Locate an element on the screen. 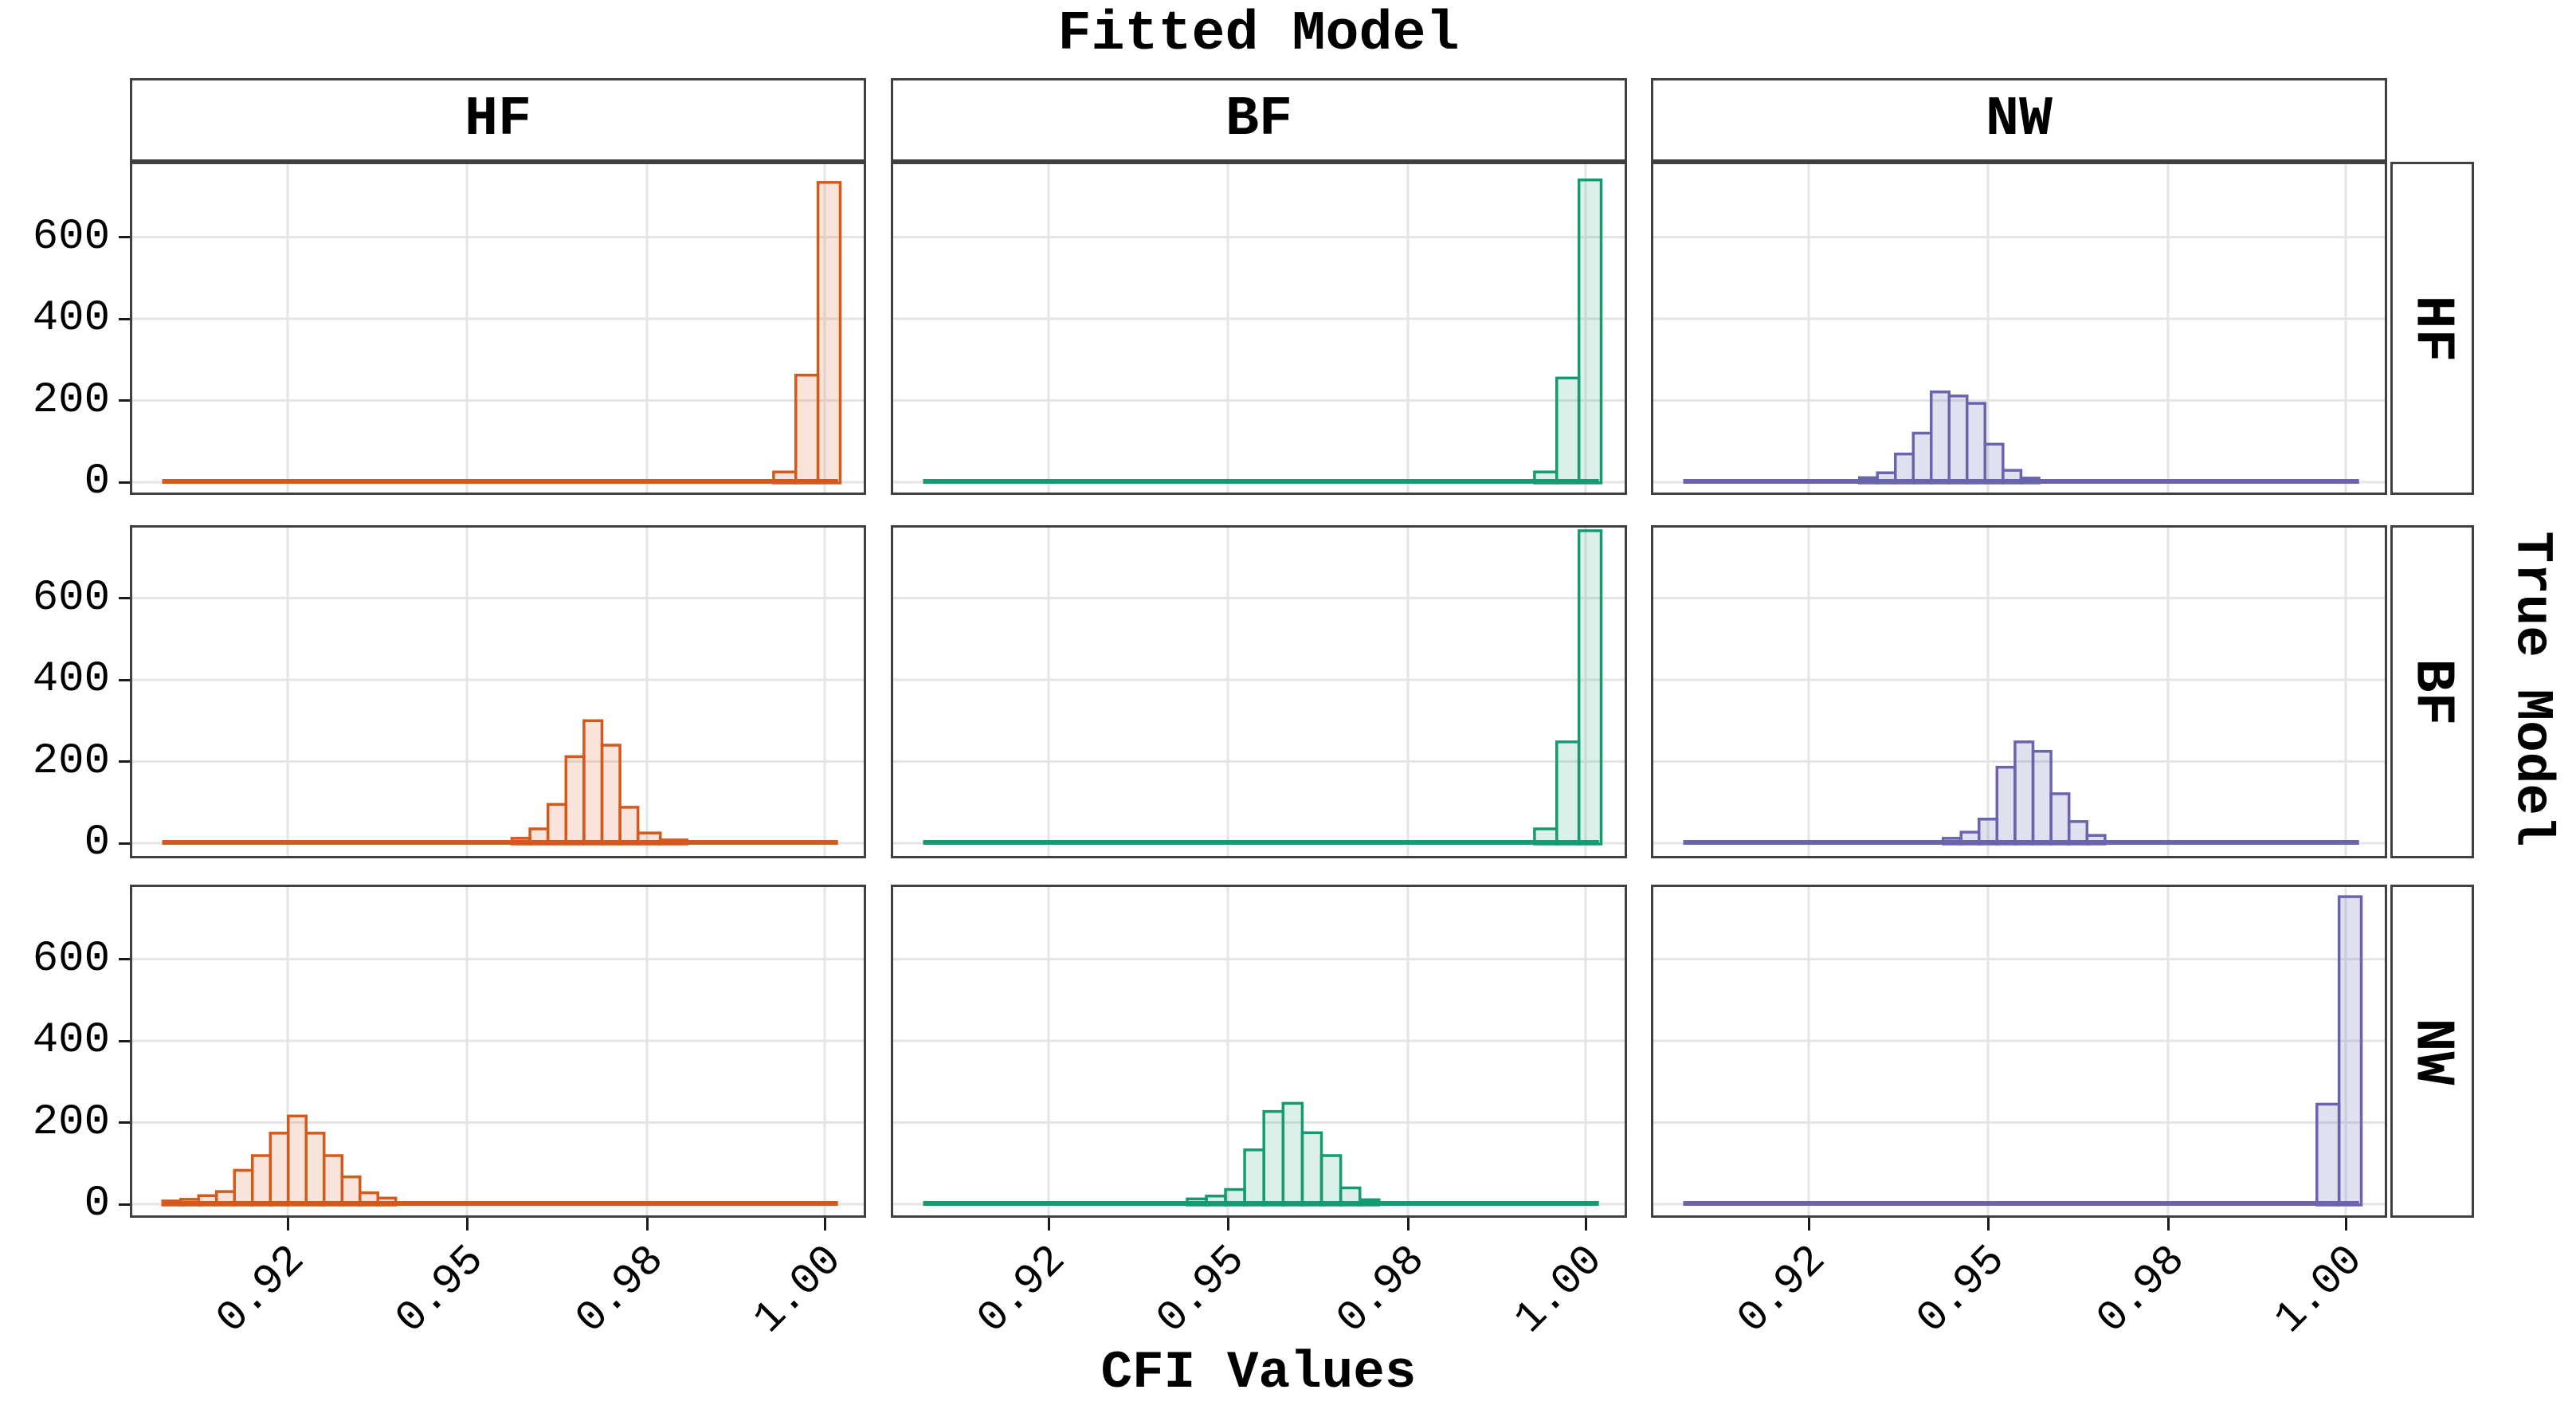 The image size is (2576, 1417). right-axis-title-wrap: True Model is located at coordinates (2532, 688).